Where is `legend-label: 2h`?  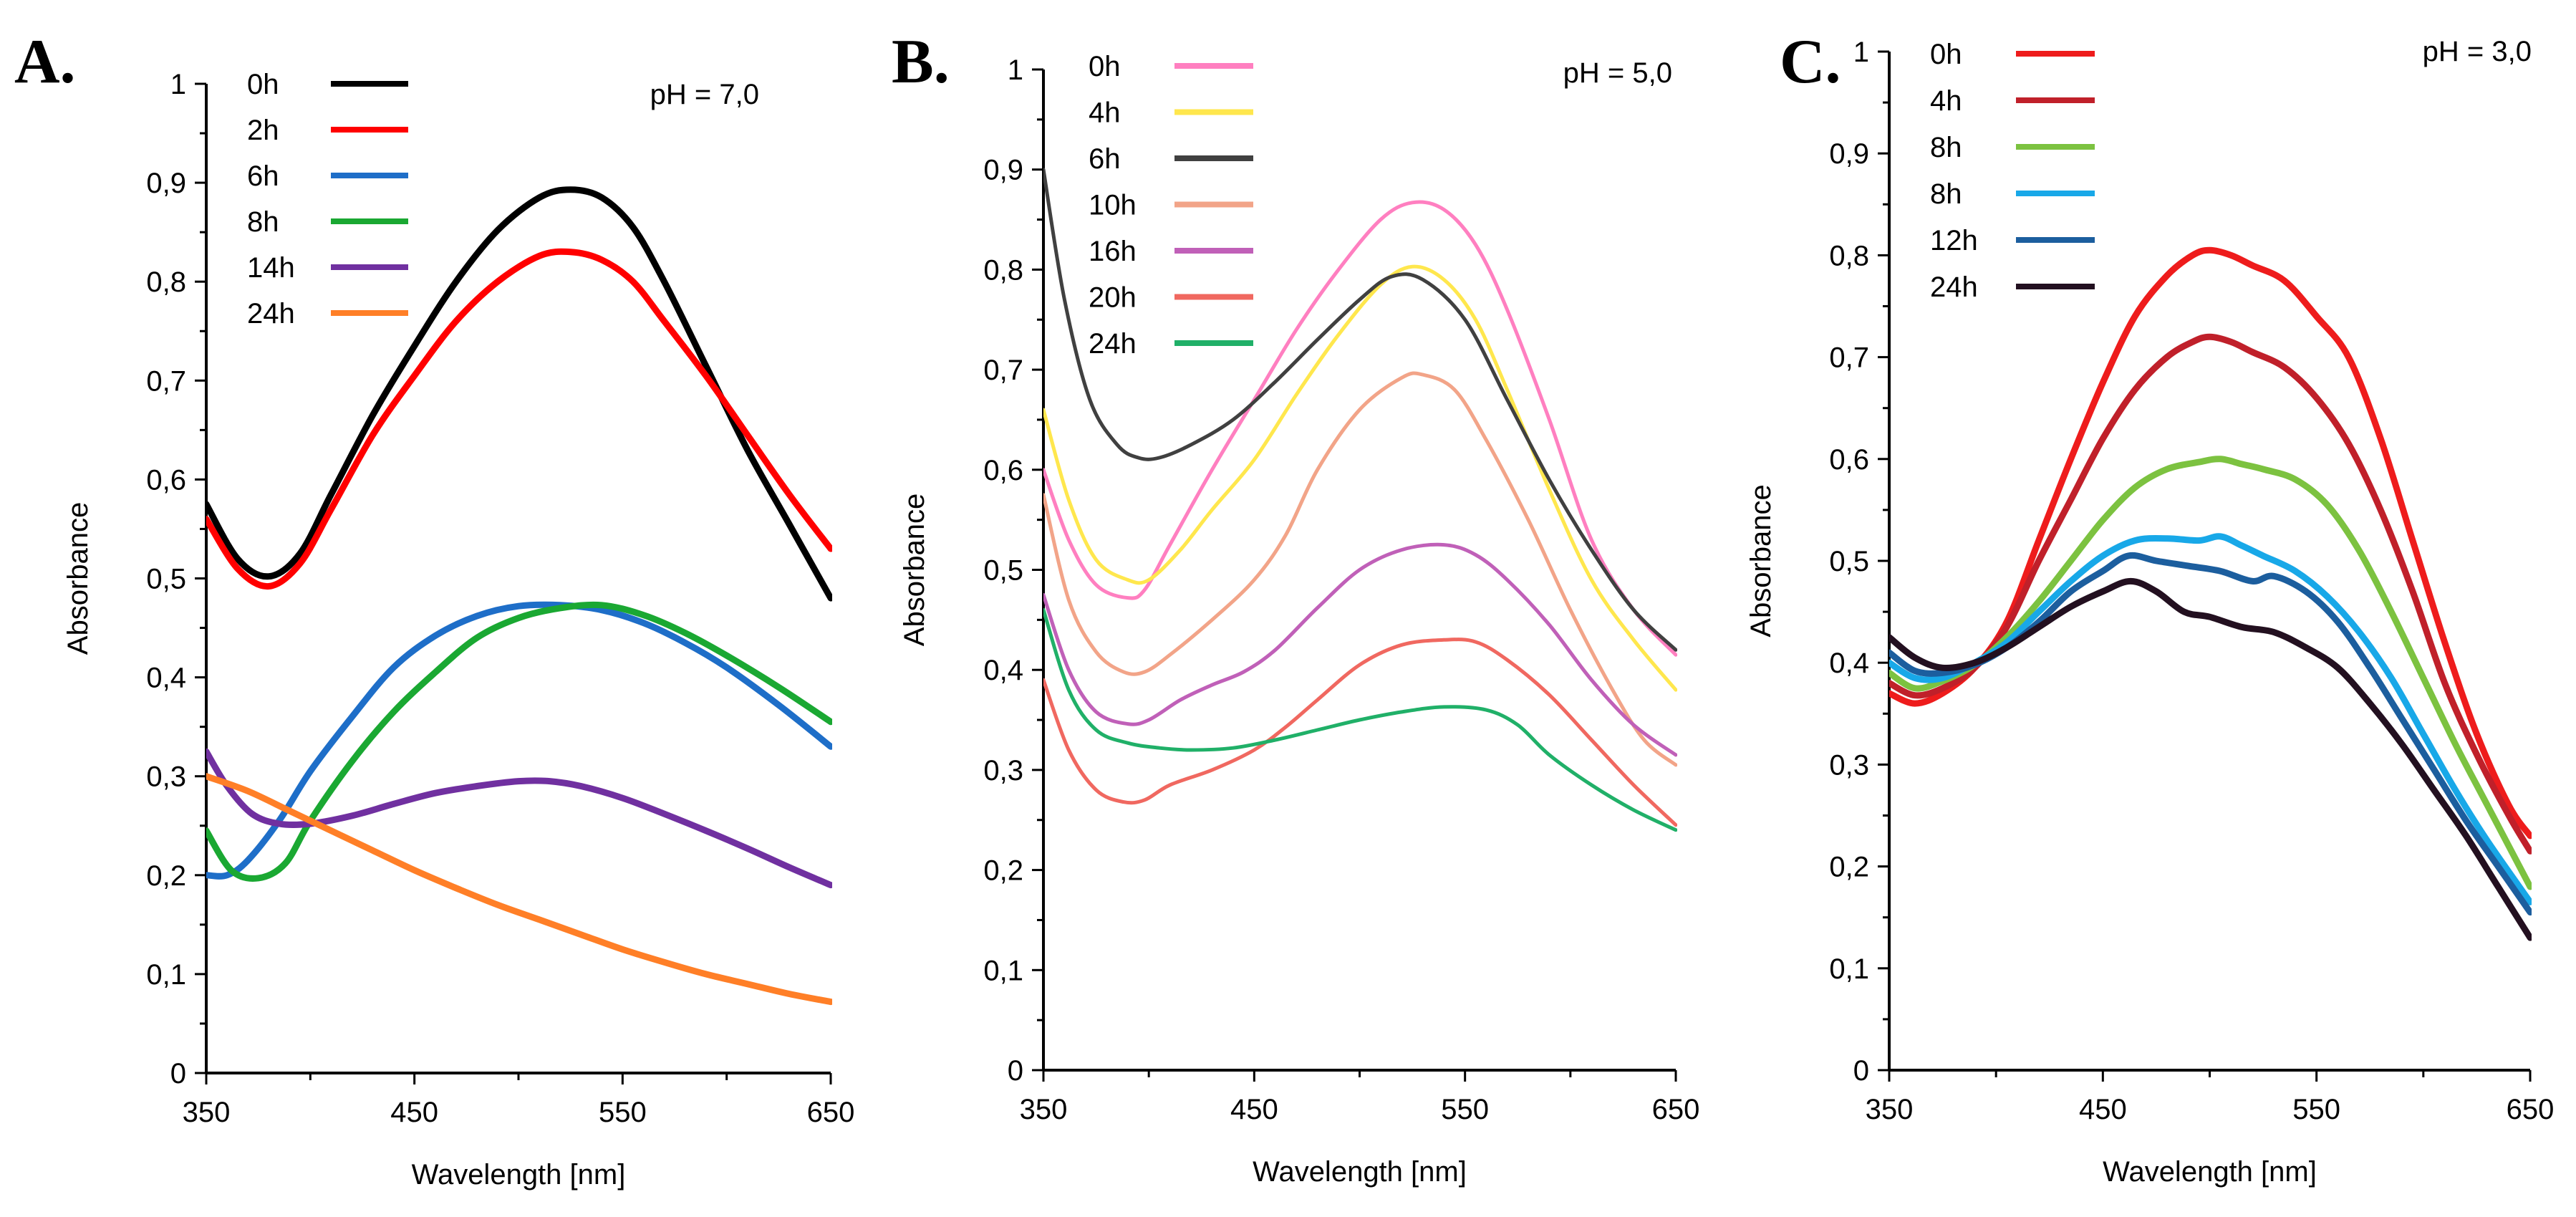
legend-label: 2h is located at coordinates (263, 130).